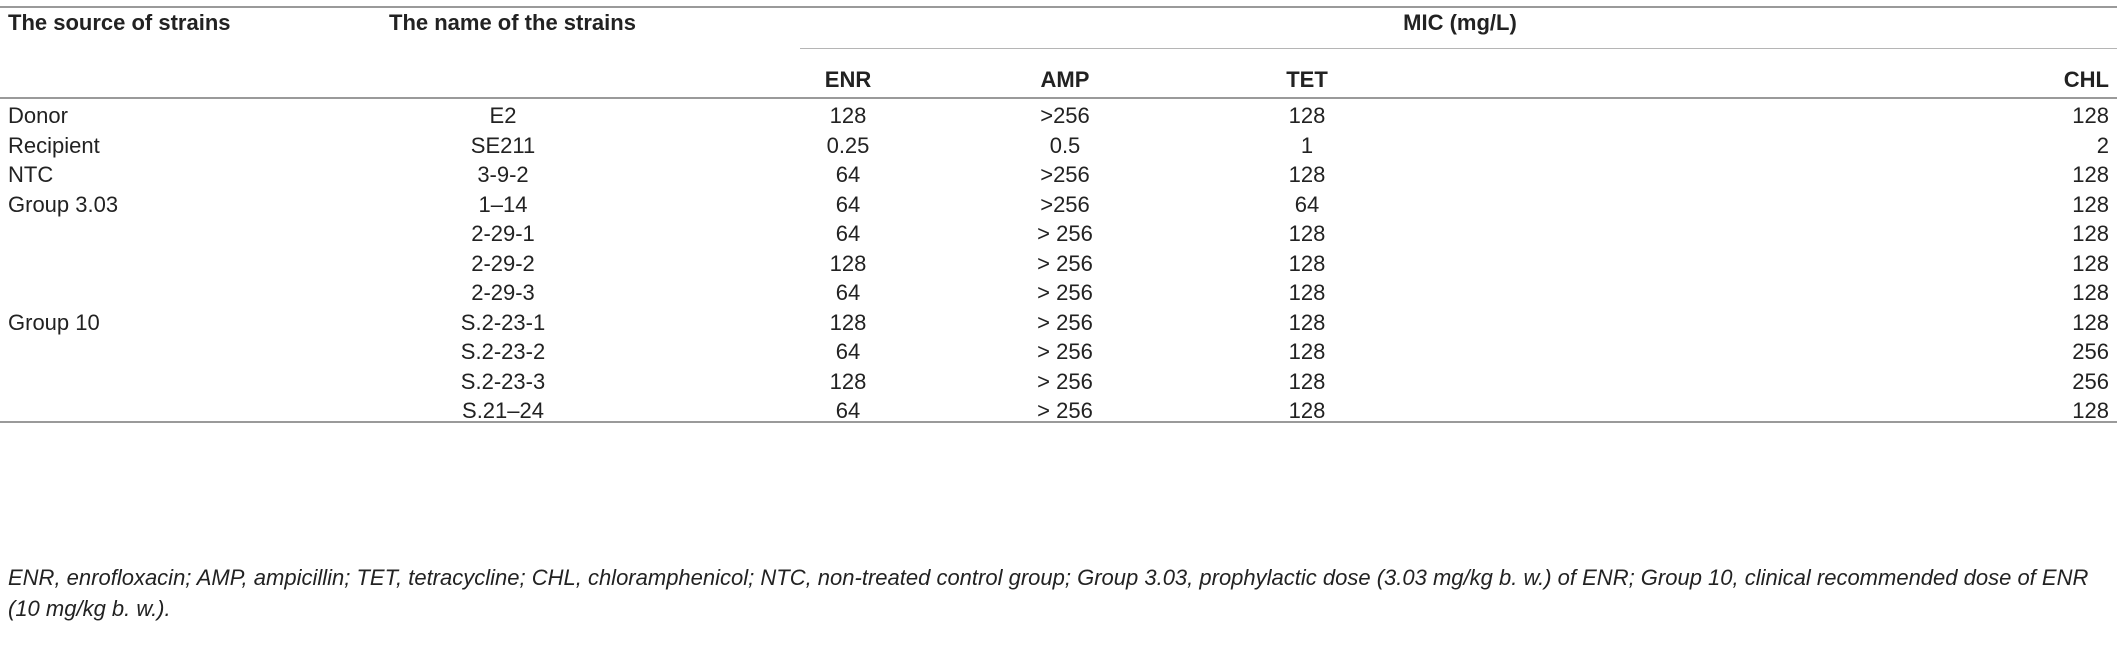  What do you see at coordinates (503, 381) in the screenshot?
I see `table-cell-name: S.2-23-3` at bounding box center [503, 381].